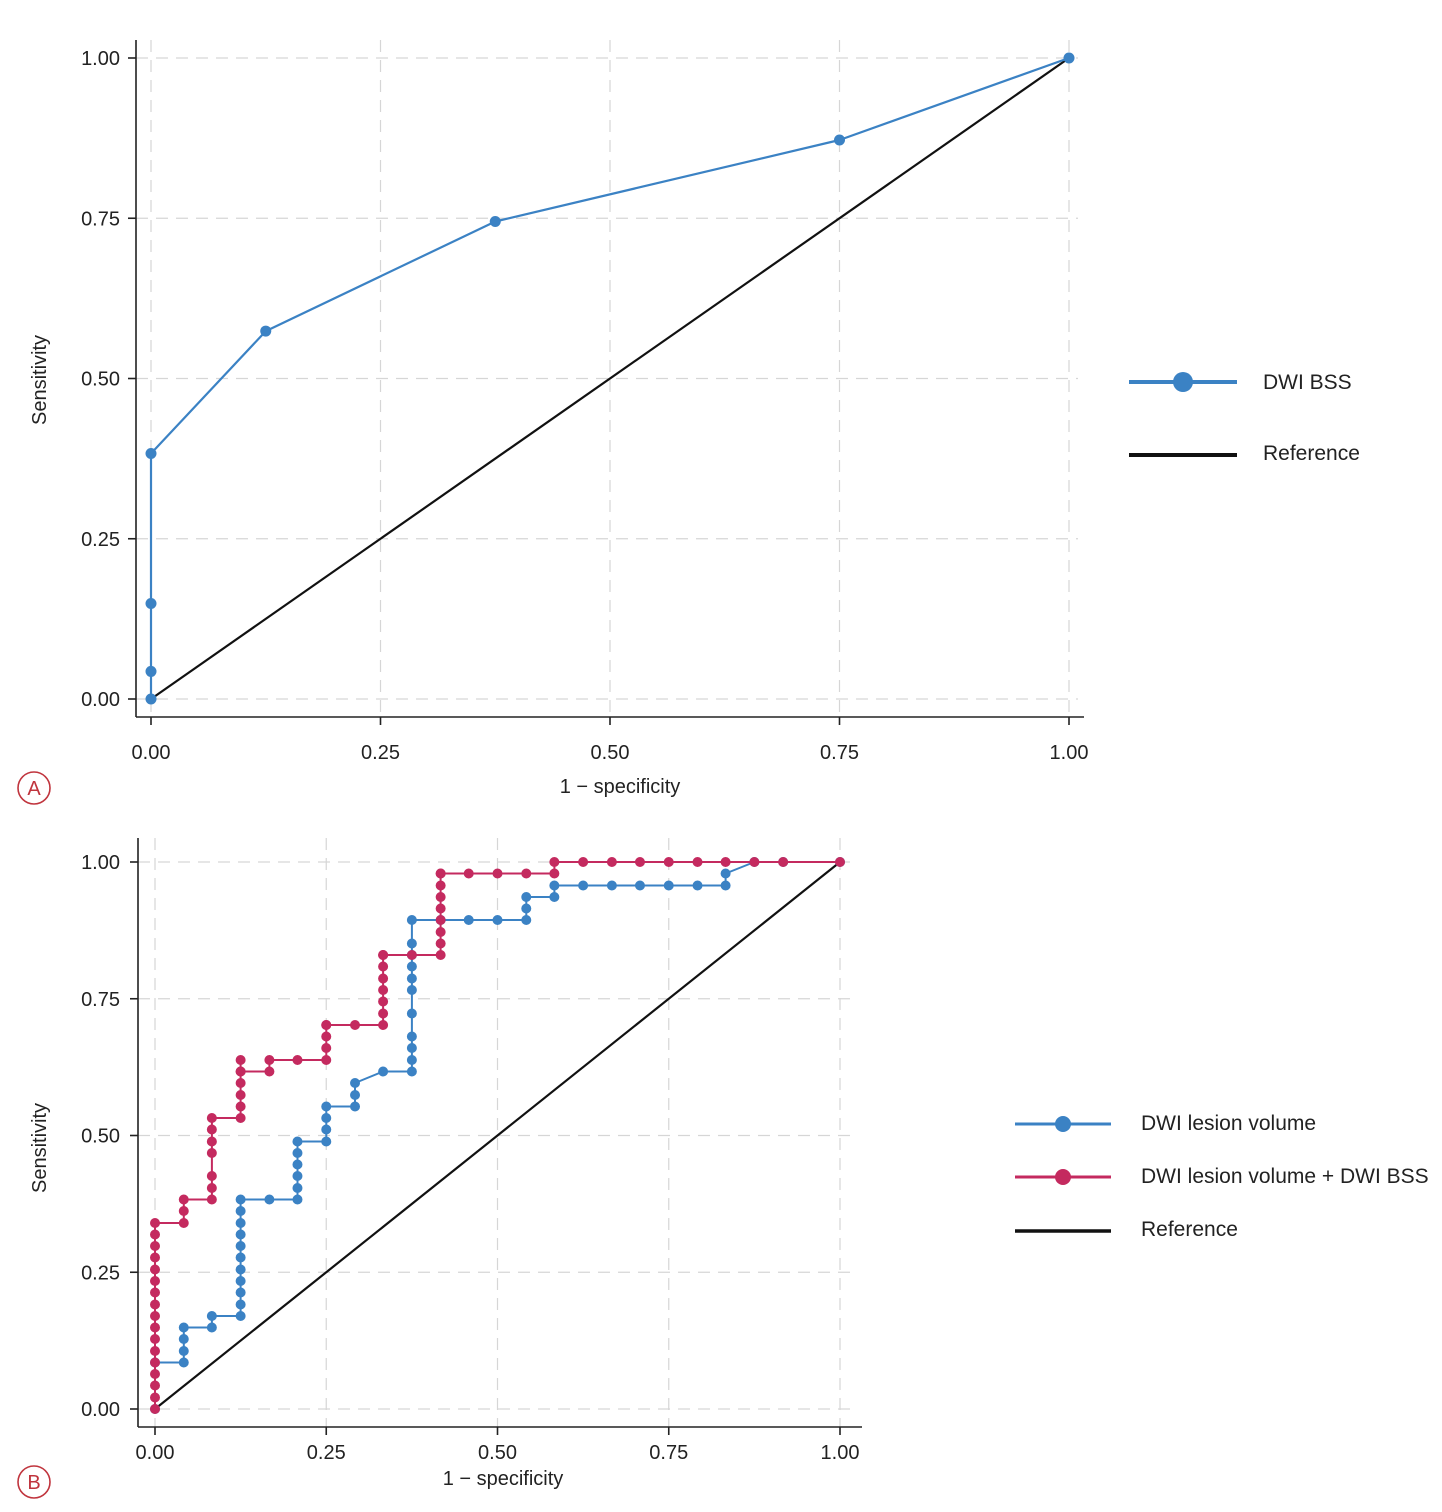 The height and width of the screenshot is (1512, 1442). I want to click on legend-label-dwi-bss: DWI BSS, so click(1307, 382).